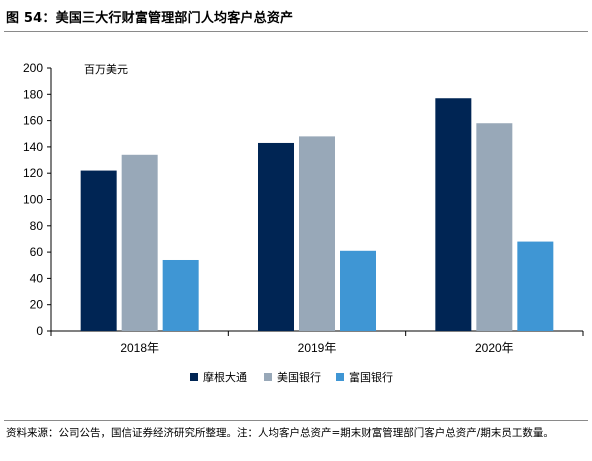 The image size is (592, 461). What do you see at coordinates (37, 252) in the screenshot?
I see `y-tick-label: 60` at bounding box center [37, 252].